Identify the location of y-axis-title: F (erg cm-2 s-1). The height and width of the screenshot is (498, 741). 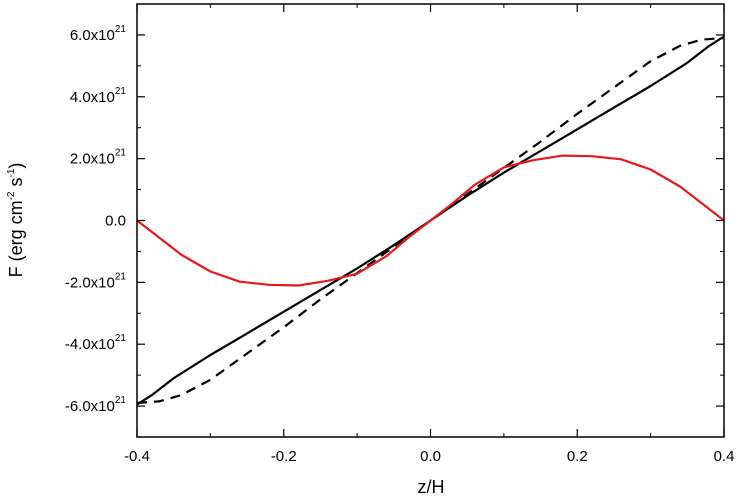
(16, 220).